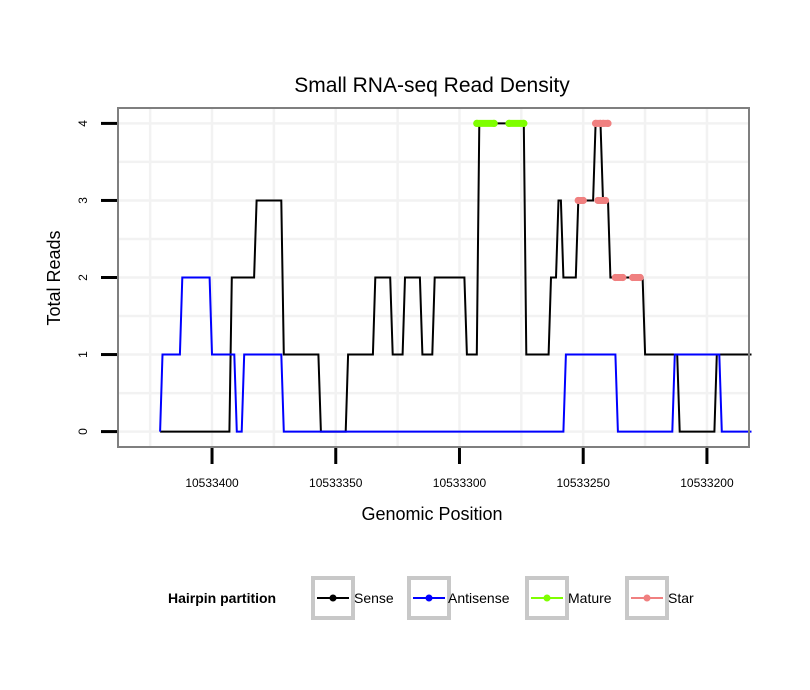  I want to click on x-tick-label: 10533300, so click(460, 483).